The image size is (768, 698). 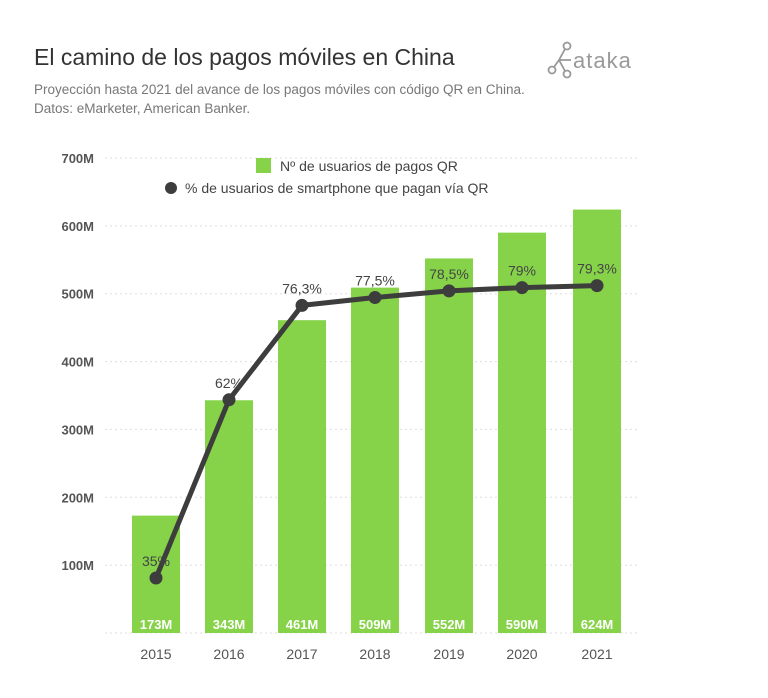 I want to click on x-tick-label: 2020, so click(x=521, y=654).